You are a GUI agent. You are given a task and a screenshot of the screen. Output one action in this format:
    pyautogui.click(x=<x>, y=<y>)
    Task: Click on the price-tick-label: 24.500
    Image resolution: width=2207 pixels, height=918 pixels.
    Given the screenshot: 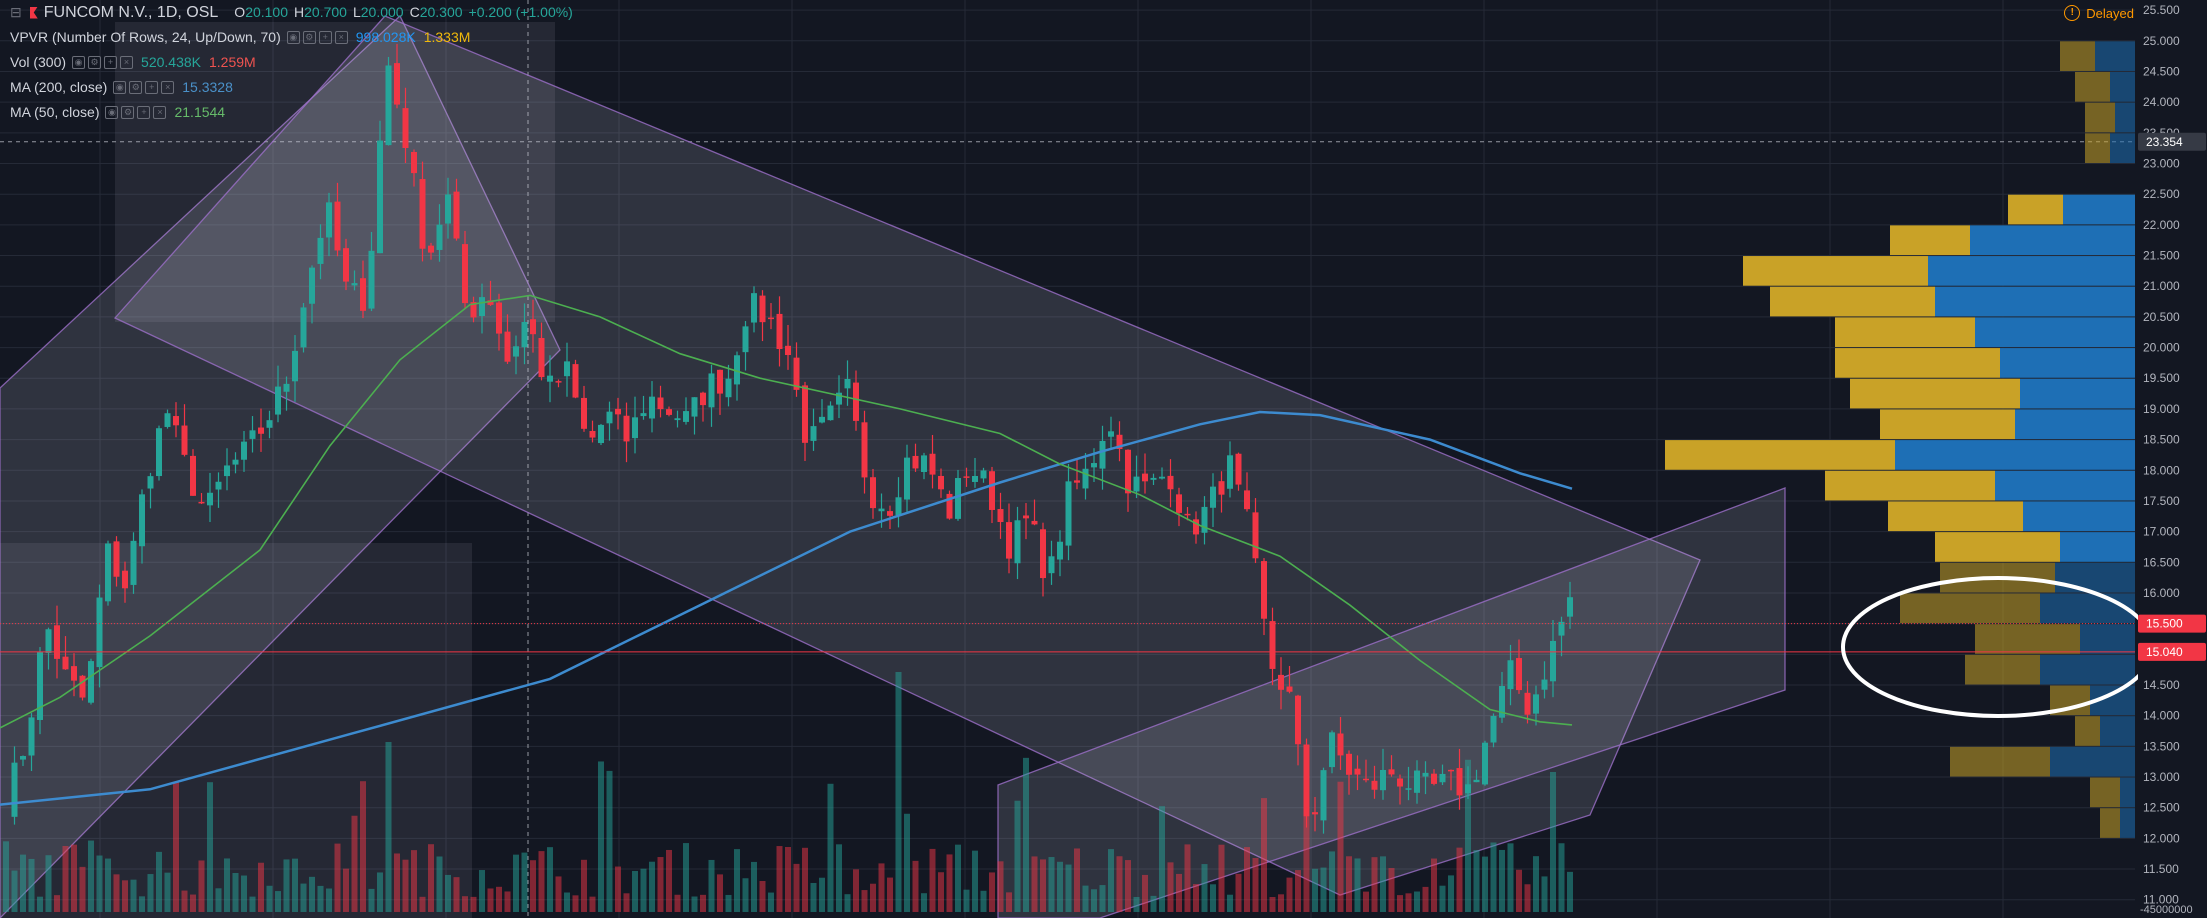 What is the action you would take?
    pyautogui.click(x=2161, y=71)
    